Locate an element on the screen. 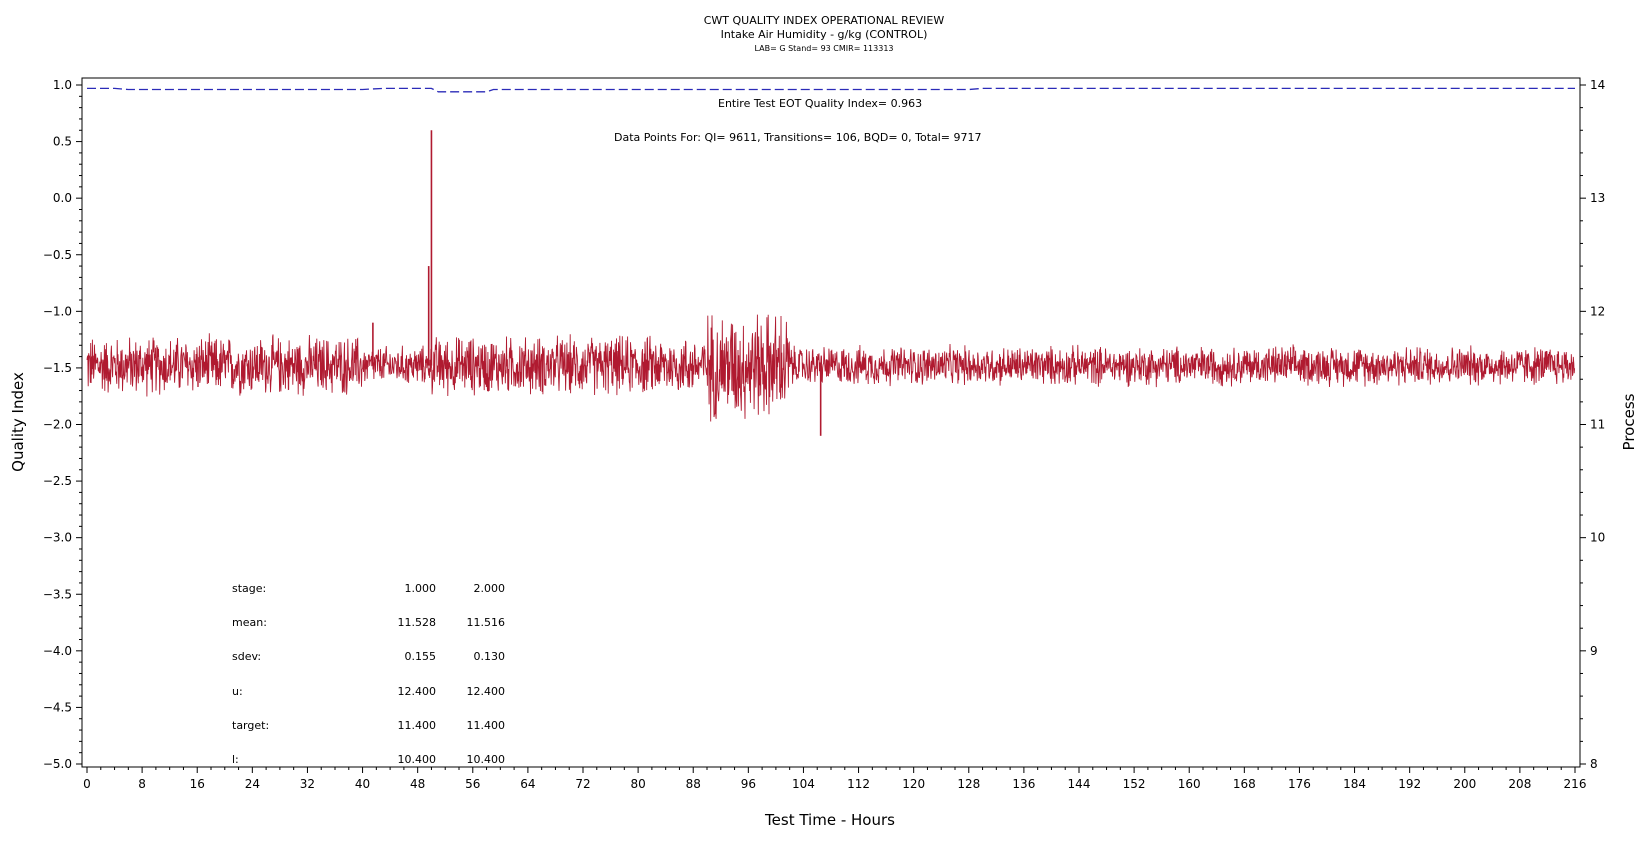 This screenshot has height=845, width=1648. x-tick-label: 40 is located at coordinates (362, 784).